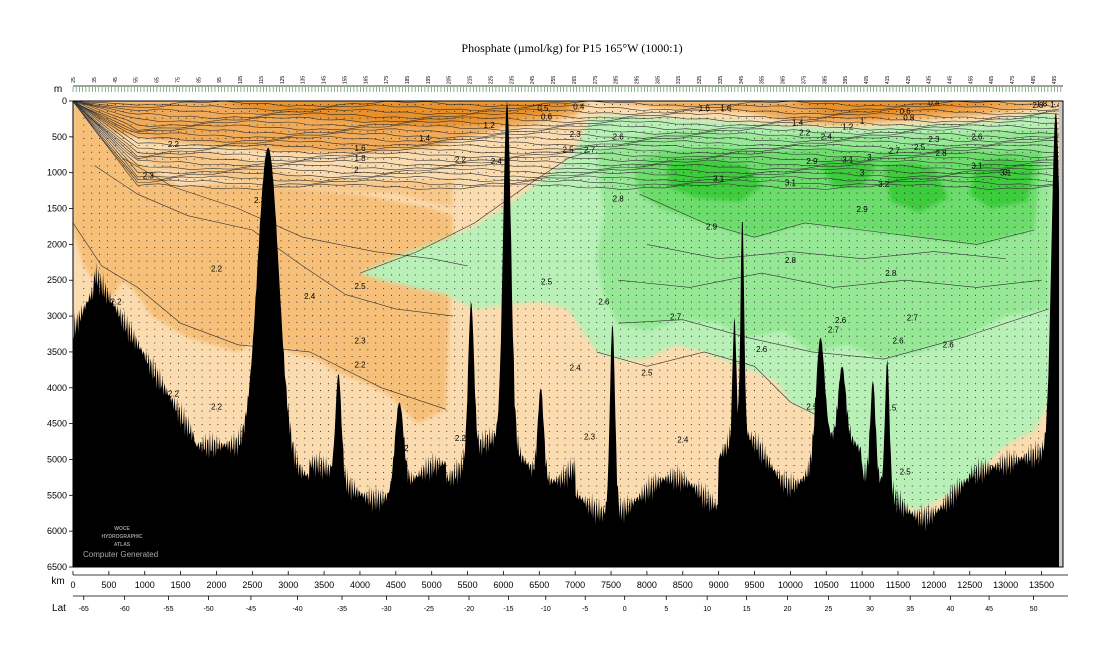  I want to click on station-number: 445, so click(951, 80).